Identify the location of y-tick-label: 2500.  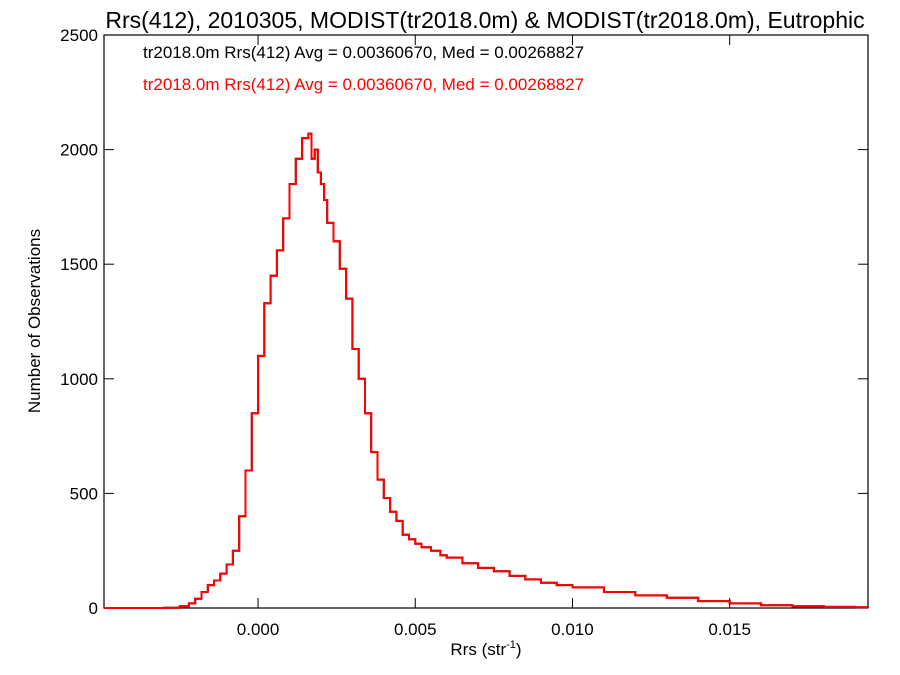
(79, 35).